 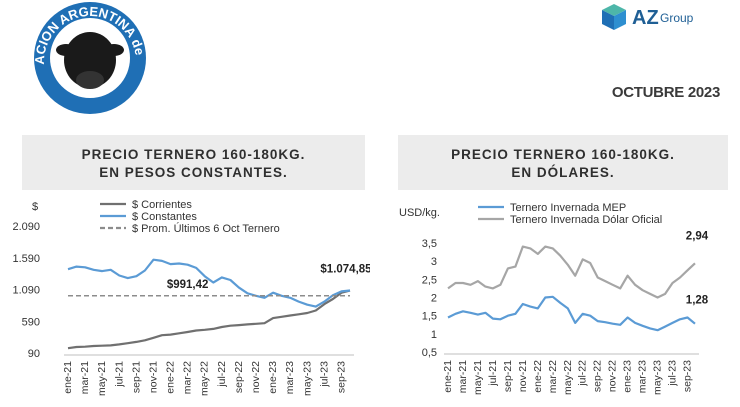 What do you see at coordinates (586, 220) in the screenshot?
I see `legend-entry-ternero-invernada-d-lar-oficial: Ternero Invernada Dólar Oficial` at bounding box center [586, 220].